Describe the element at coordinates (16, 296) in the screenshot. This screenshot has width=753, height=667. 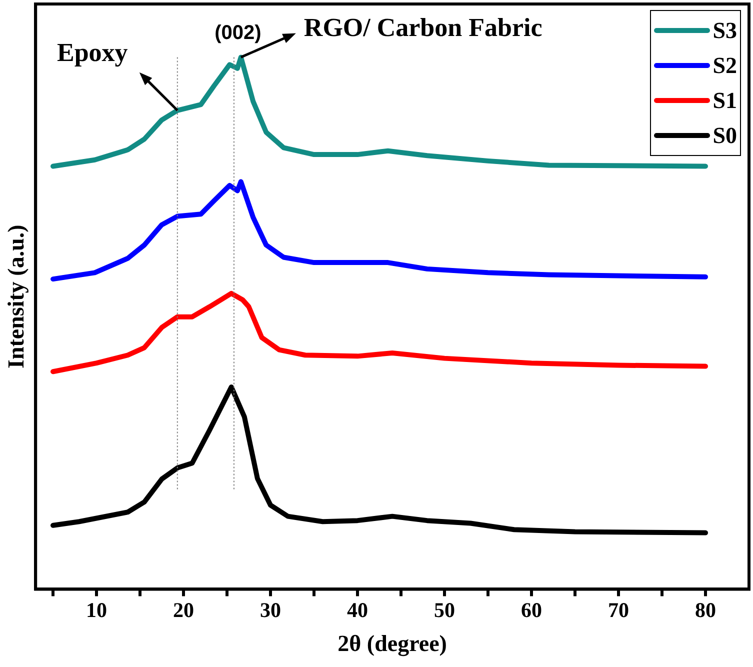
I see `y-axis-title: Intensity (a.u.)` at that location.